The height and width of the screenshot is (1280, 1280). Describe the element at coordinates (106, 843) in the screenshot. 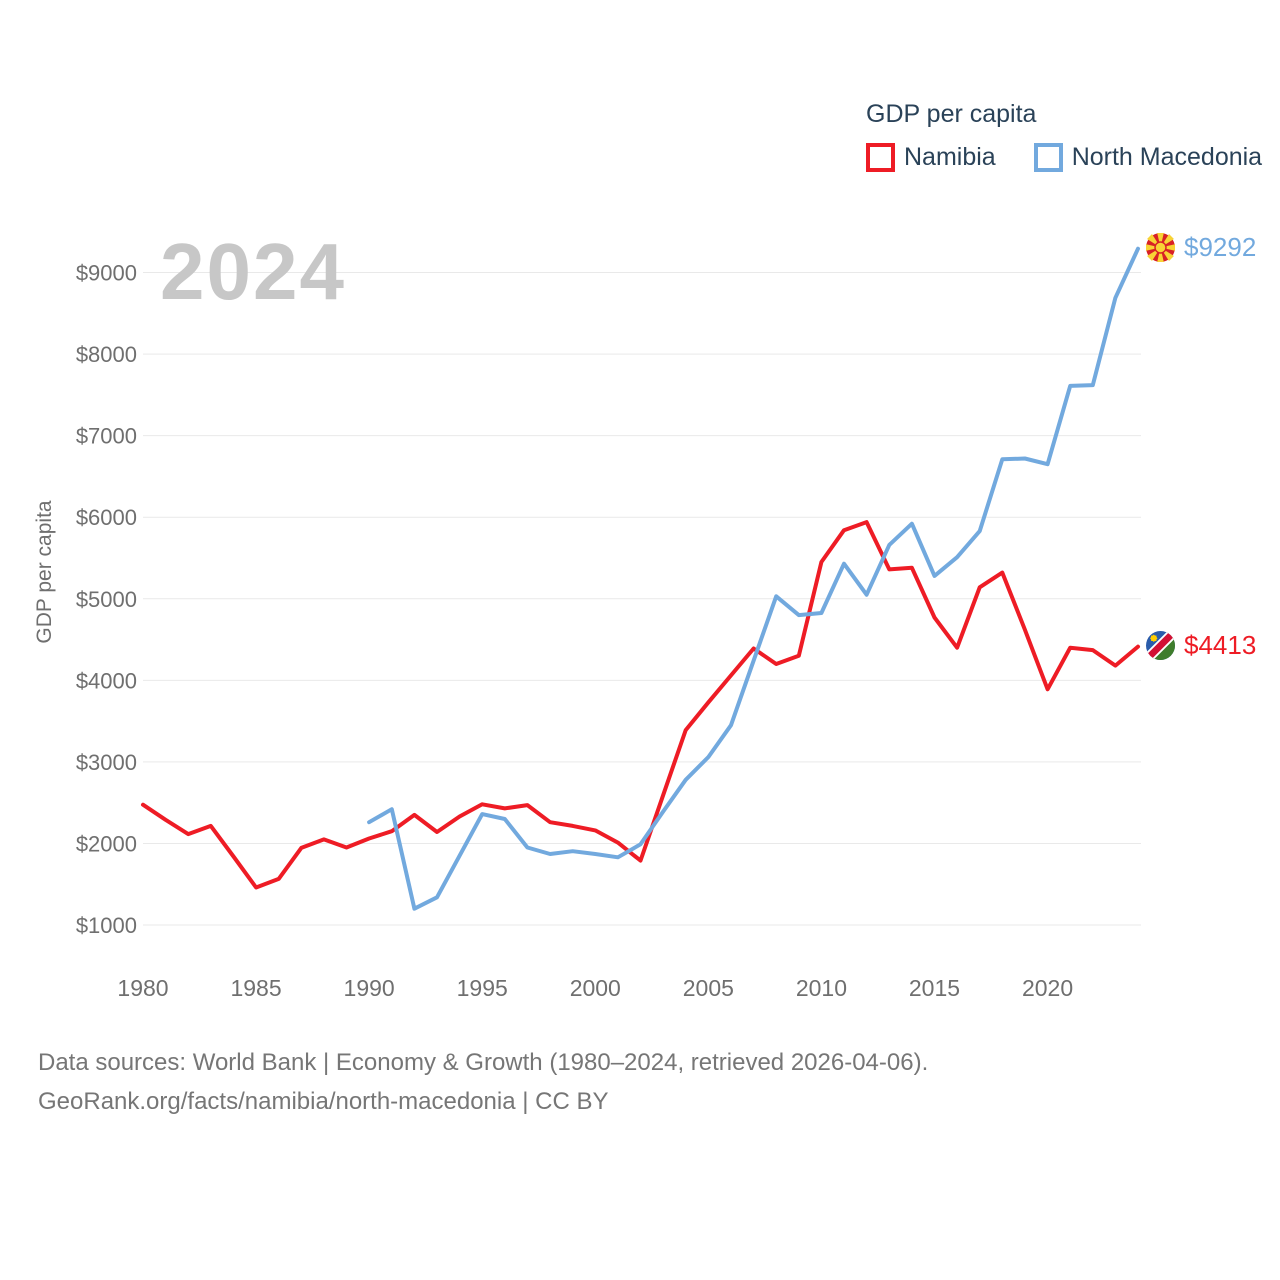

I see `y-tick-label: $2000` at that location.